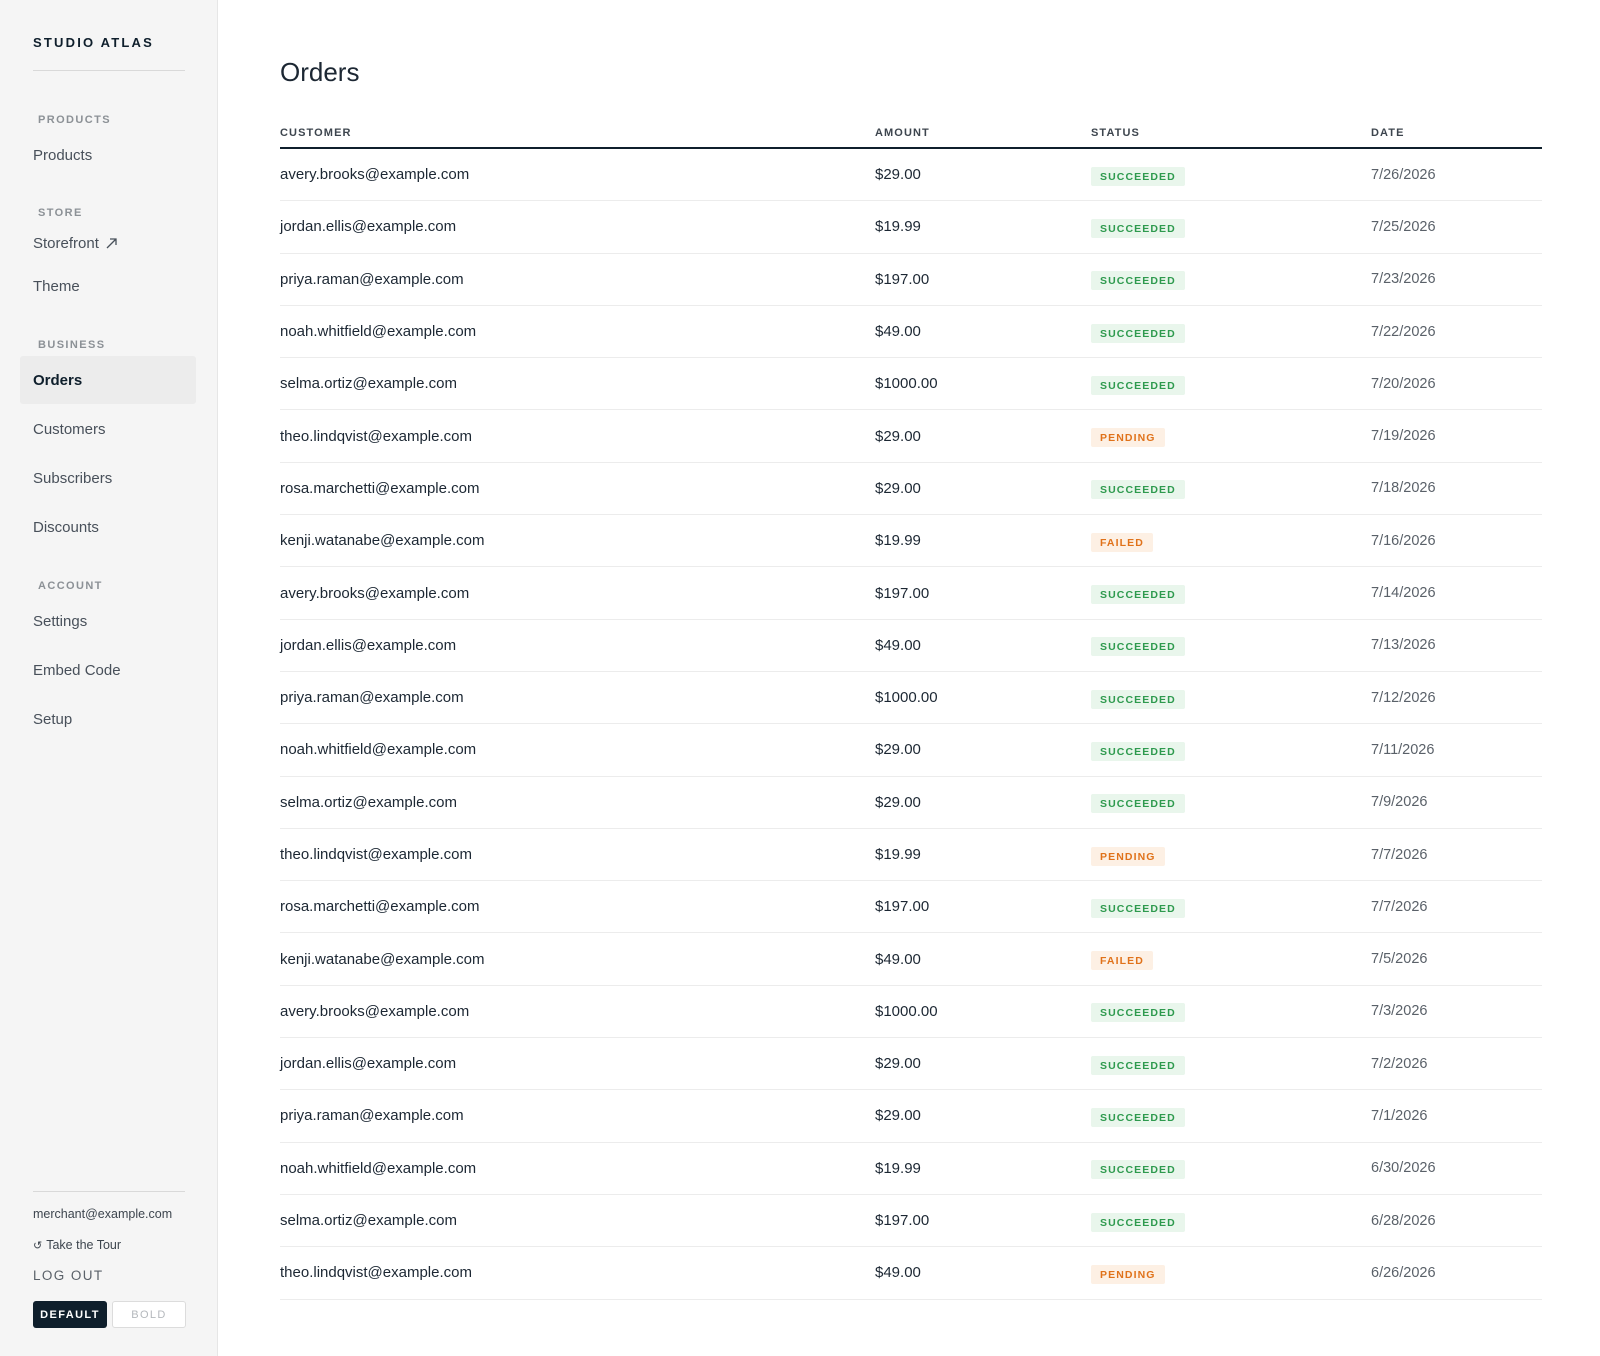  I want to click on sidebar-item-settings: Settings, so click(108, 621).